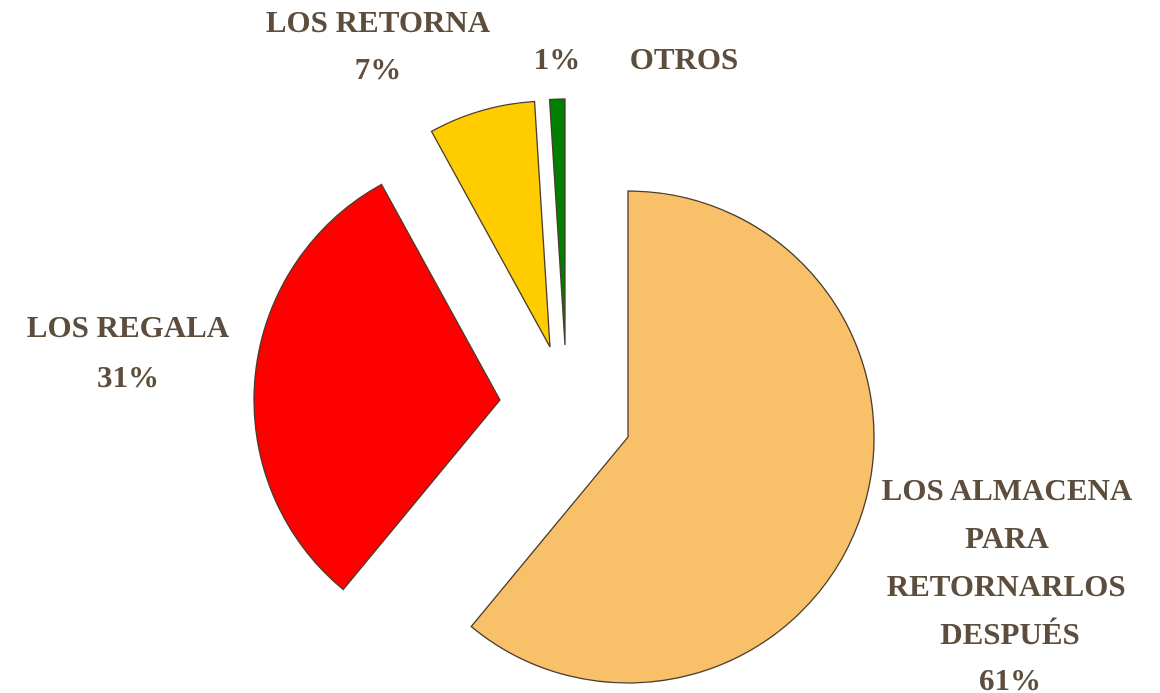 The image size is (1160, 693). I want to click on slice-value-label: 31%, so click(128, 376).